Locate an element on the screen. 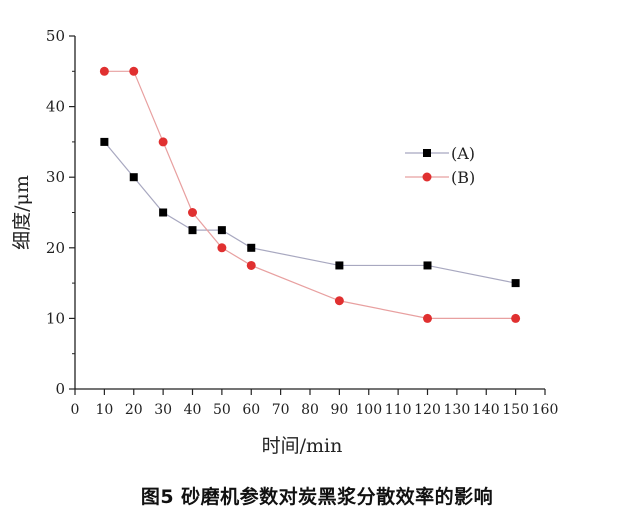  x-tick-label: 0 is located at coordinates (75, 410).